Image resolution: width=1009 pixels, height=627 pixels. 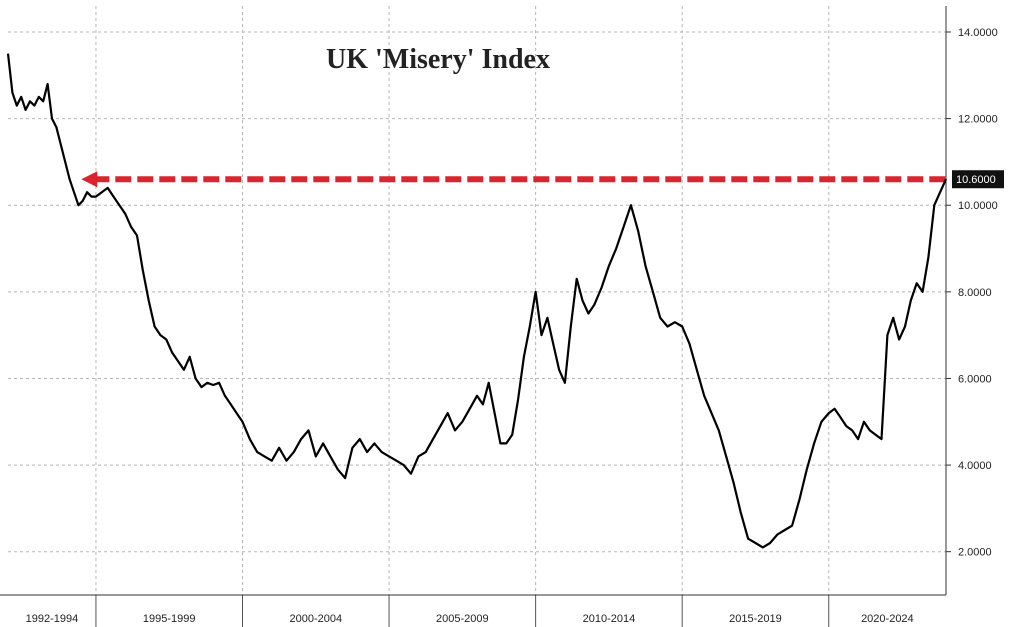 I want to click on x-category-label: 2020-2024, so click(x=887, y=619).